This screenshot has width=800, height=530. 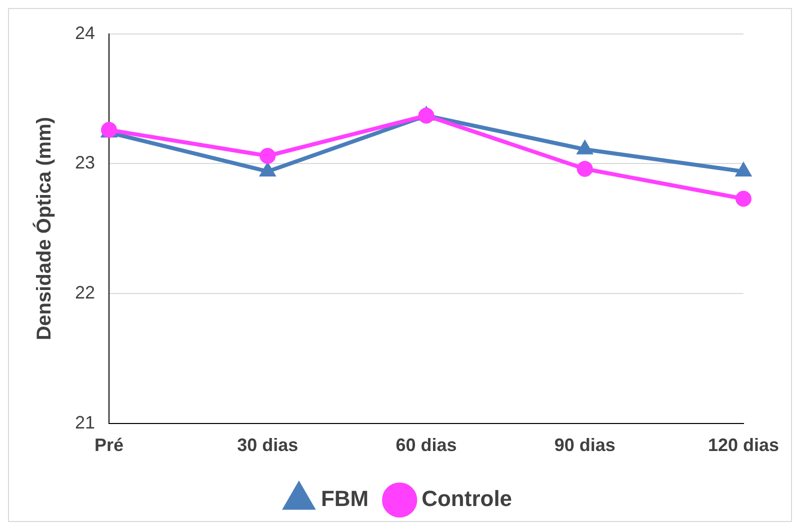 I want to click on y-tick-label: 21, so click(x=85, y=422).